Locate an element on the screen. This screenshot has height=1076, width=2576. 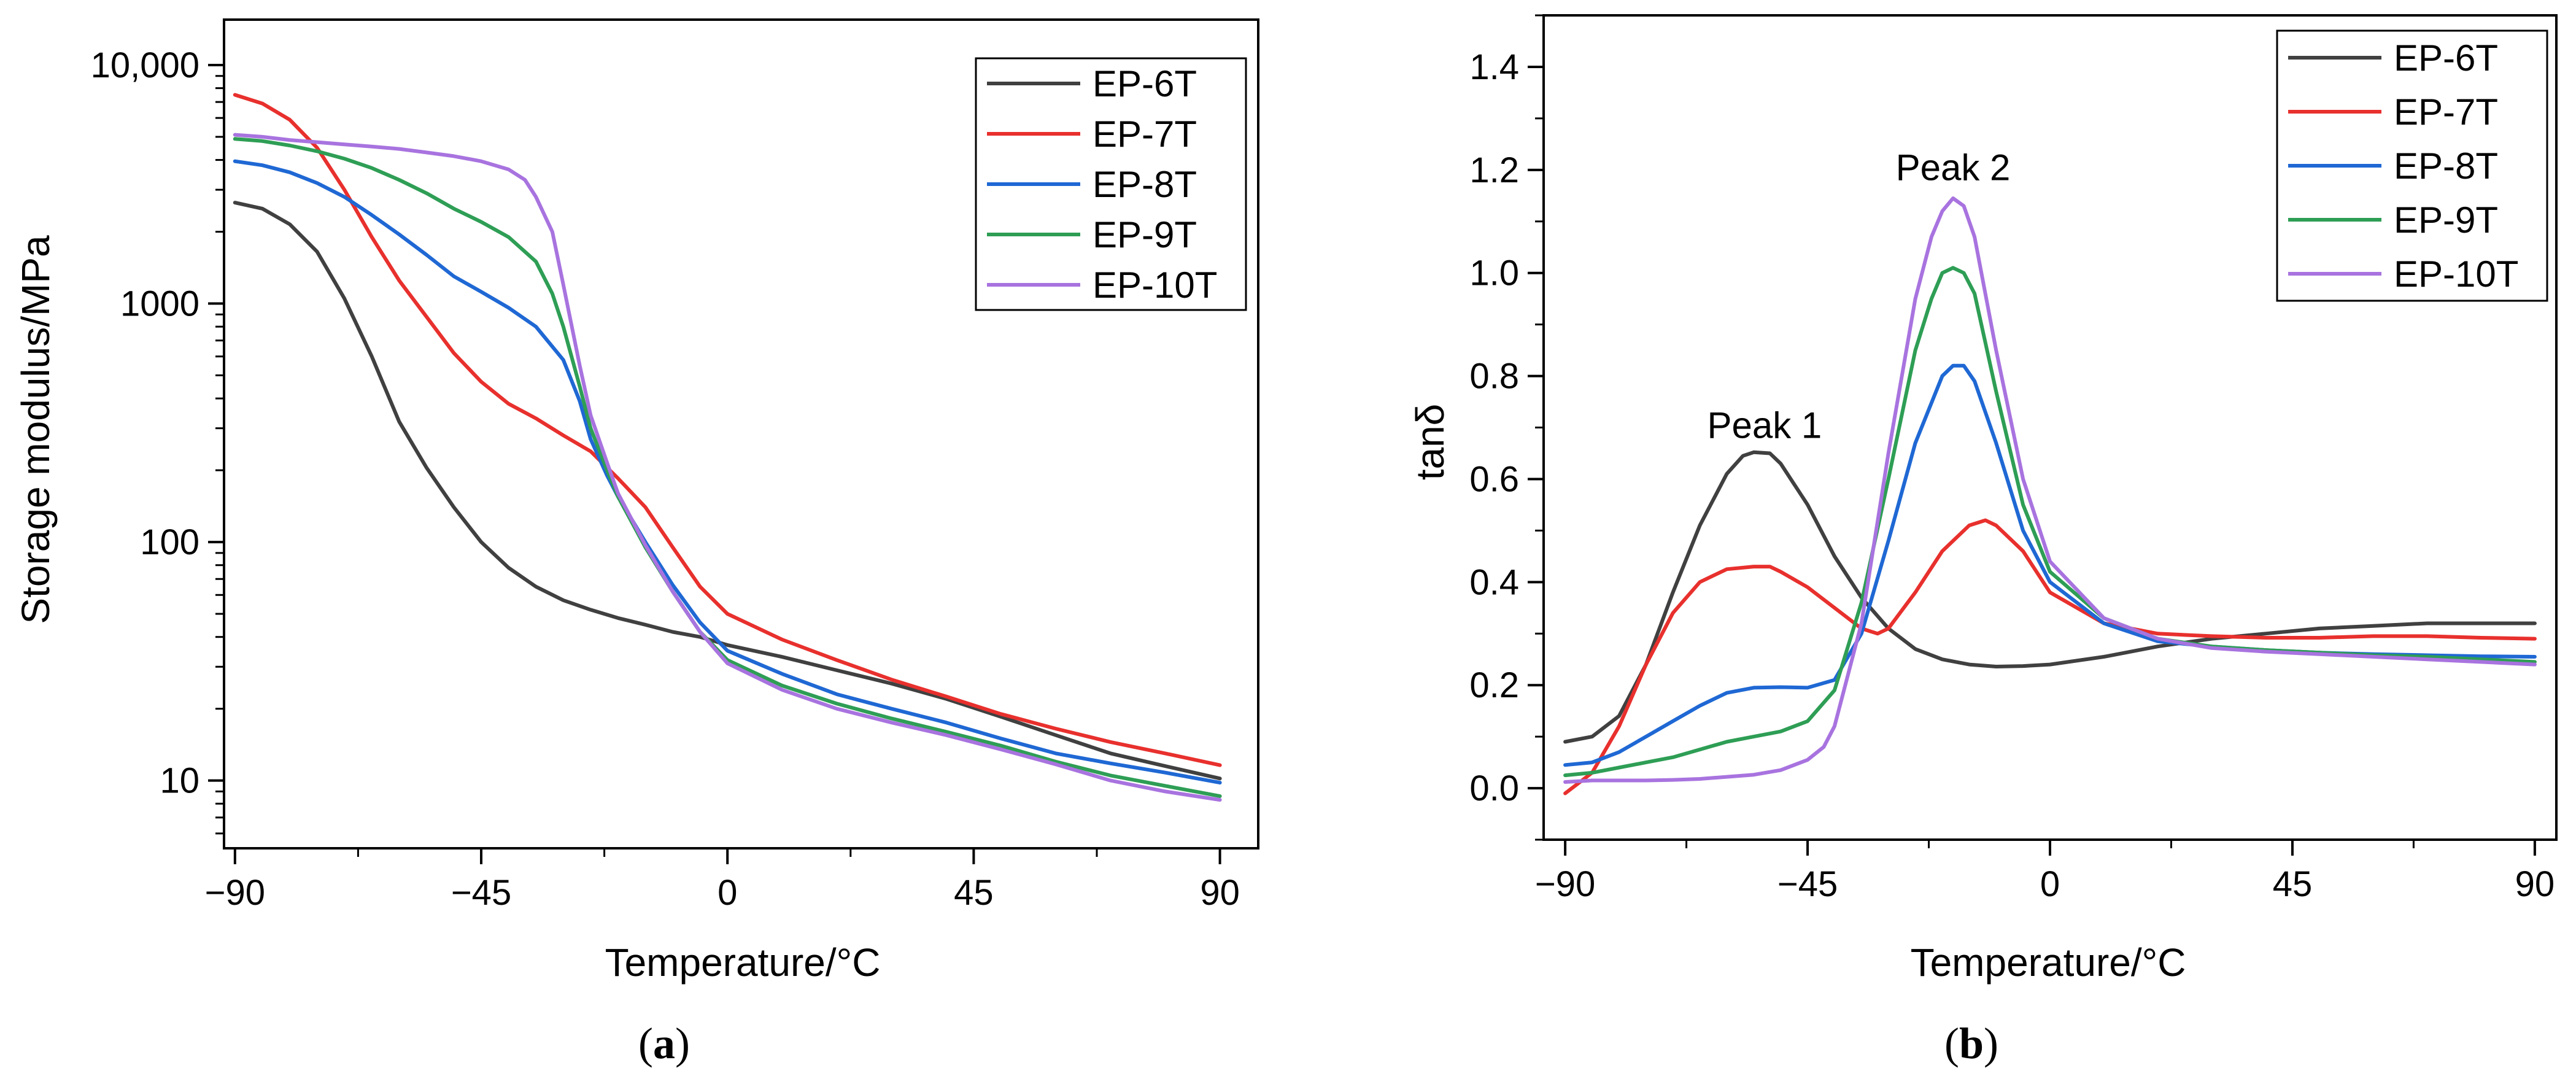
panel-b-legend: EP-6T EP-7T EP-8T EP-9T EP-10T is located at coordinates (2412, 165).